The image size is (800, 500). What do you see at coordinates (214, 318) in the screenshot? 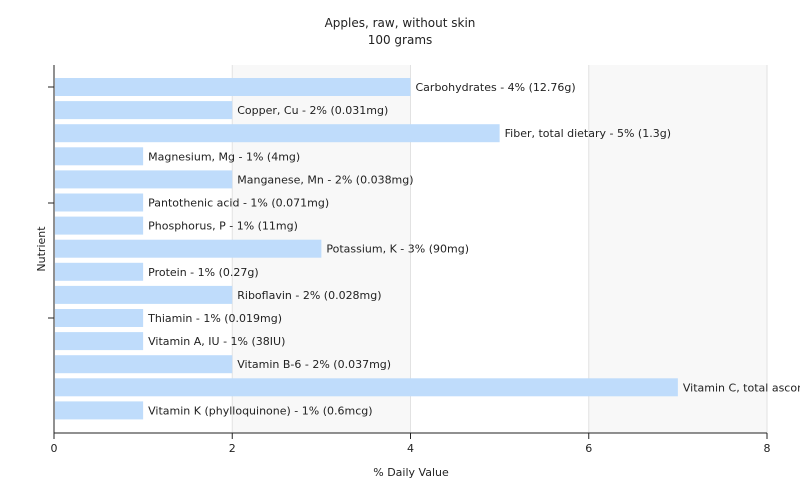
I see `bar-label: Thiamin - 1% (0.019mg)` at bounding box center [214, 318].